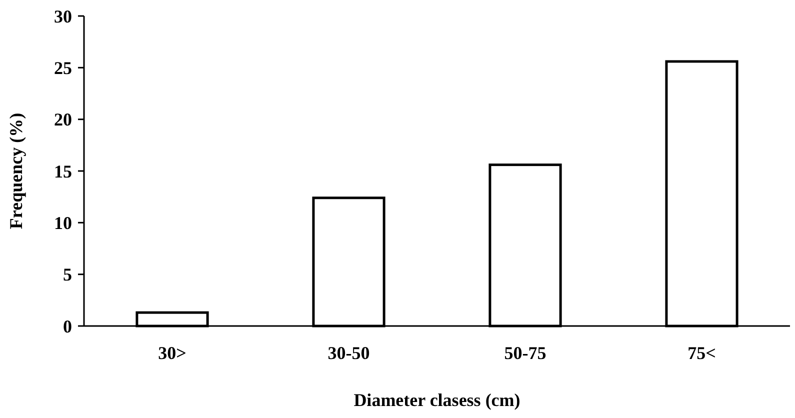  I want to click on y-axis-title: Frequency (%), so click(16, 171).